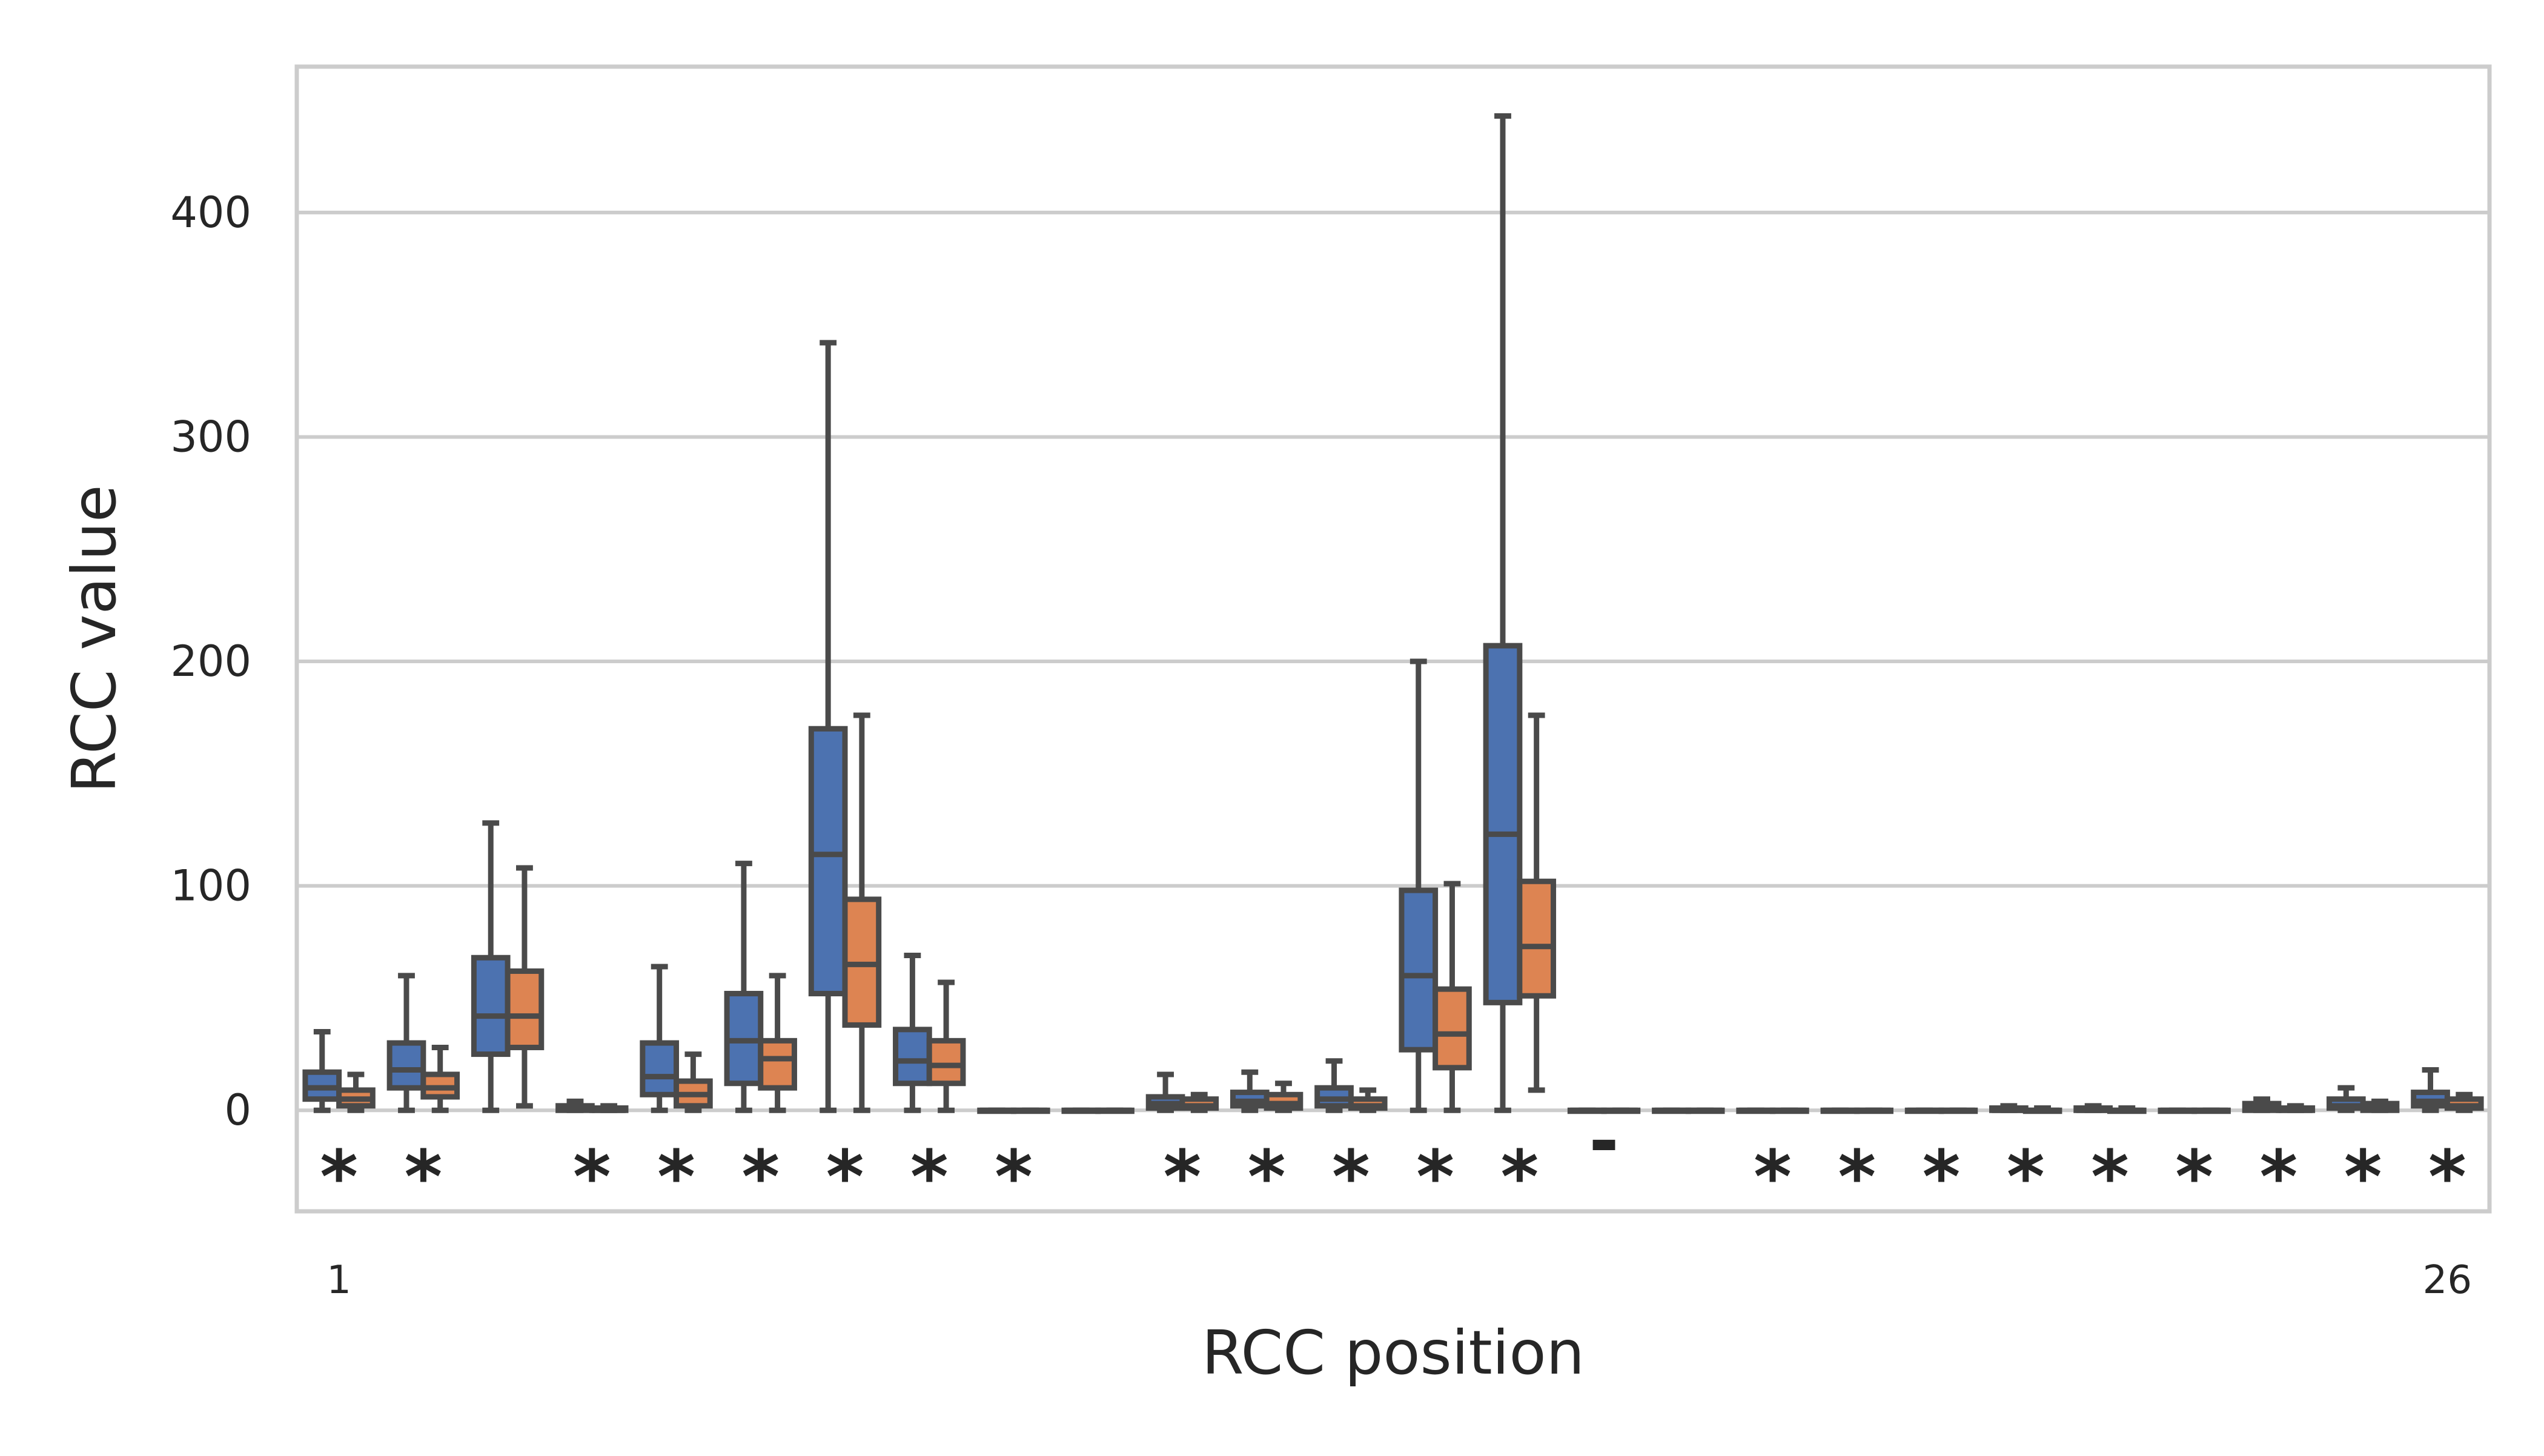  I want to click on y-axis-label: RCC value, so click(95, 639).